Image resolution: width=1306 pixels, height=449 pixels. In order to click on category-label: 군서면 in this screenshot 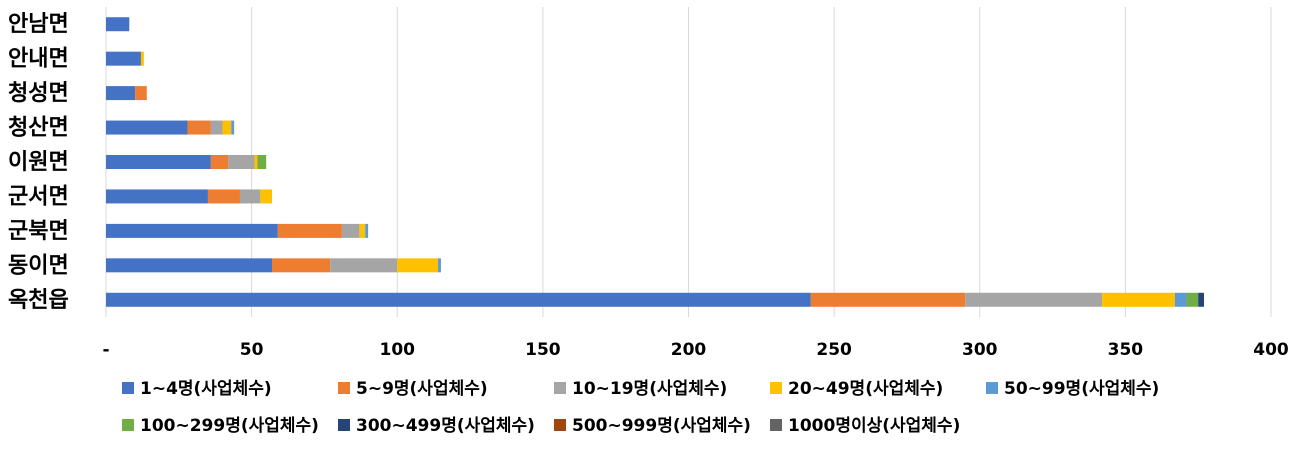, I will do `click(38, 196)`.